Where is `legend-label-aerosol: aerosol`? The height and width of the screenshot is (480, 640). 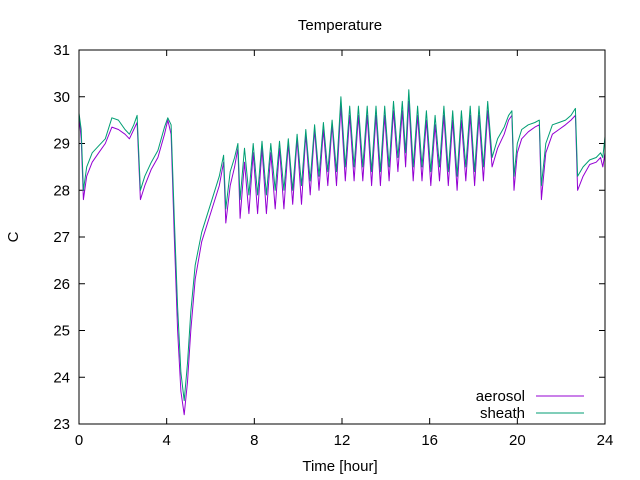
legend-label-aerosol: aerosol is located at coordinates (500, 396).